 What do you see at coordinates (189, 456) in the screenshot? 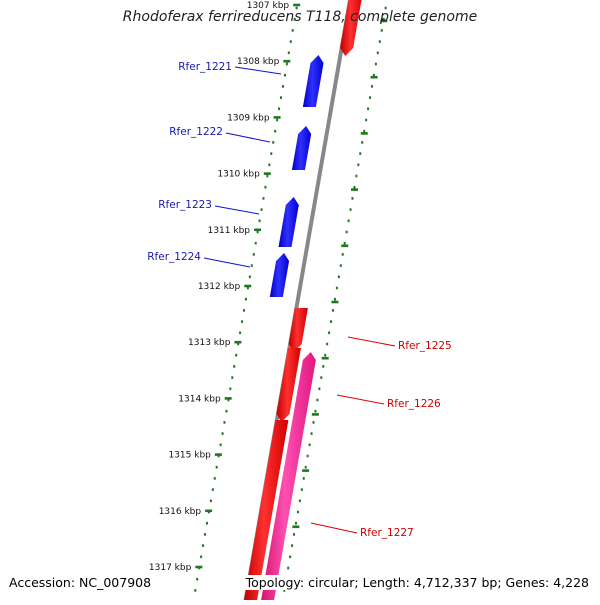
I see `tick-label: 1315 kbp` at bounding box center [189, 456].